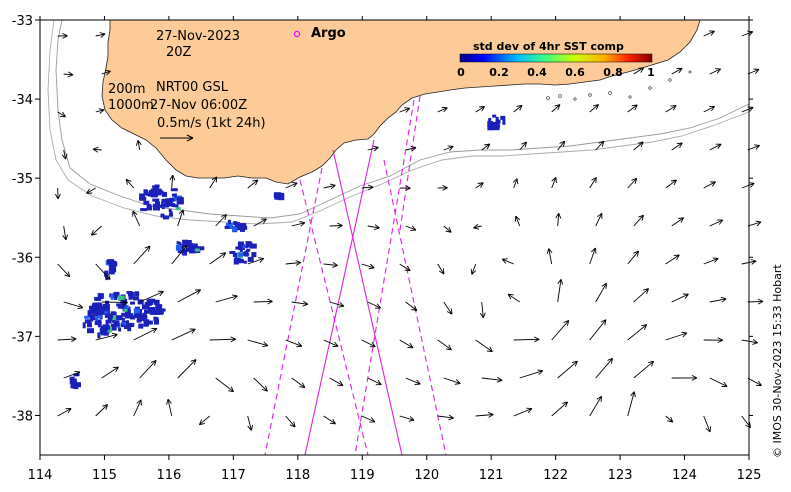 The width and height of the screenshot is (791, 492). I want to click on x-tick-label: 116, so click(168, 475).